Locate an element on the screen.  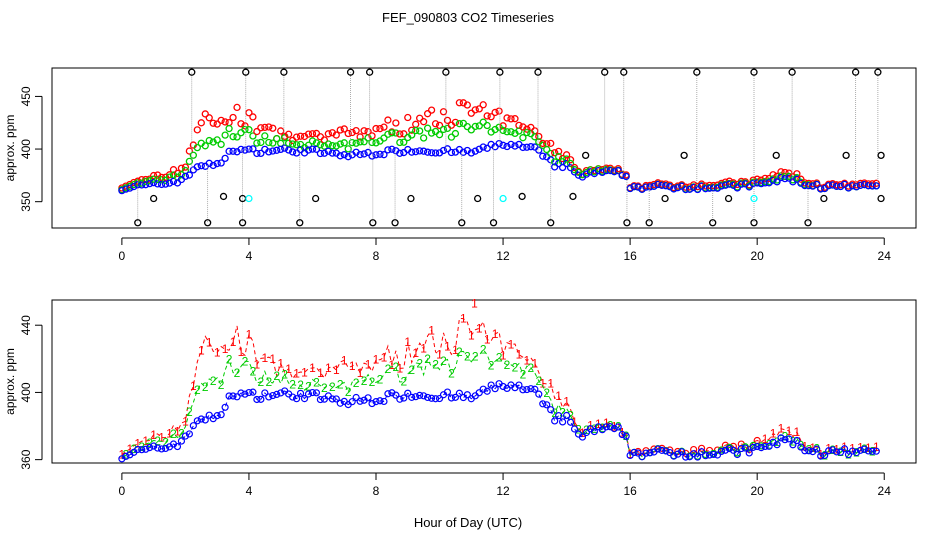
x-tick-label: 24 is located at coordinates (885, 256).